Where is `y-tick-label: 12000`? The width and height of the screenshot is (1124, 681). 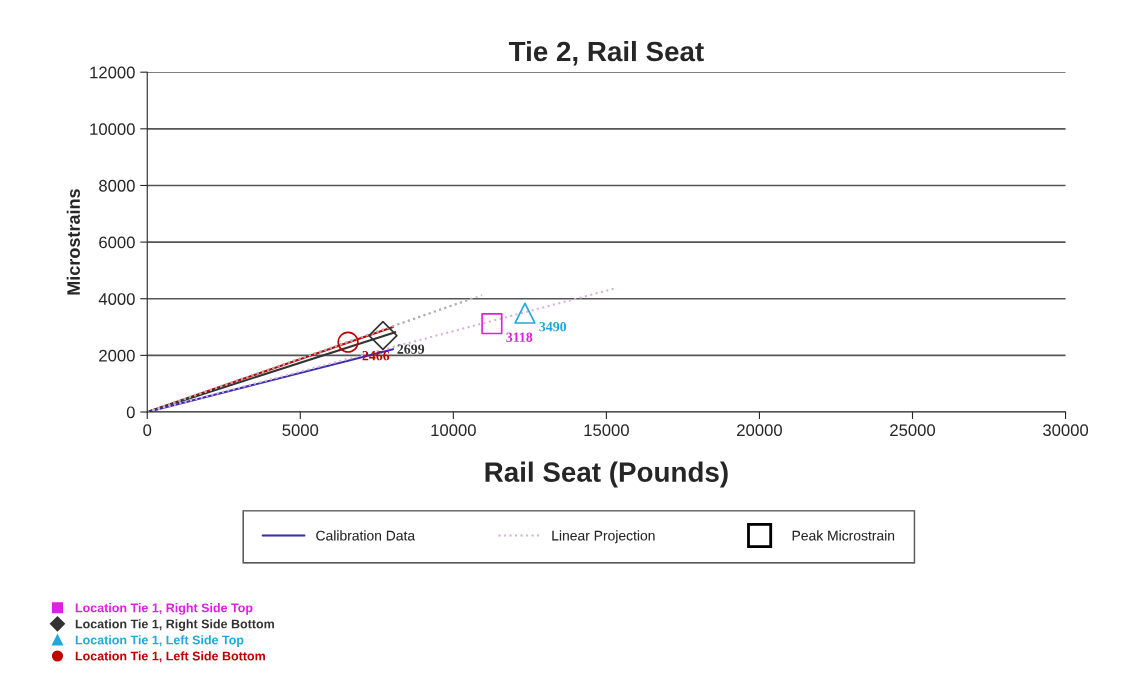 y-tick-label: 12000 is located at coordinates (112, 72).